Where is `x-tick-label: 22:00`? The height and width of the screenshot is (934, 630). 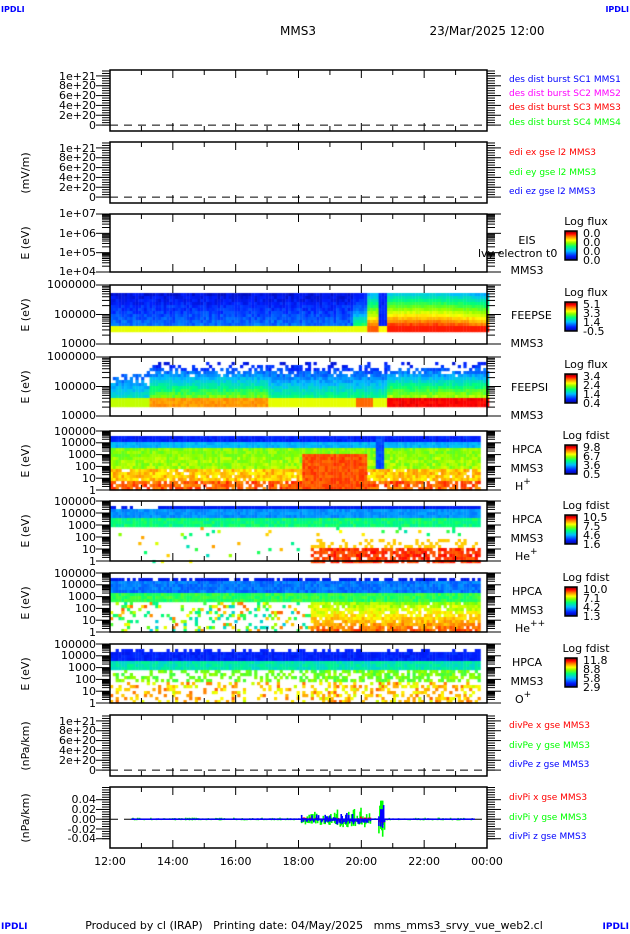
x-tick-label: 22:00 is located at coordinates (424, 862).